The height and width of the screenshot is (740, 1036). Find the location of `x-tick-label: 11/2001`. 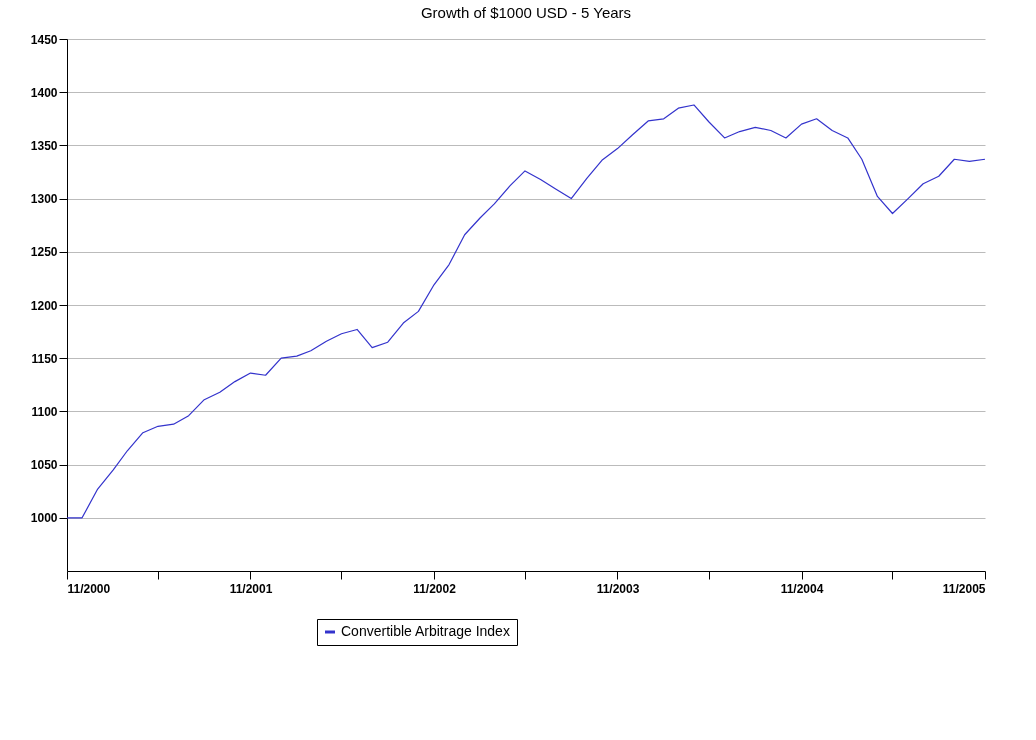

x-tick-label: 11/2001 is located at coordinates (251, 588).